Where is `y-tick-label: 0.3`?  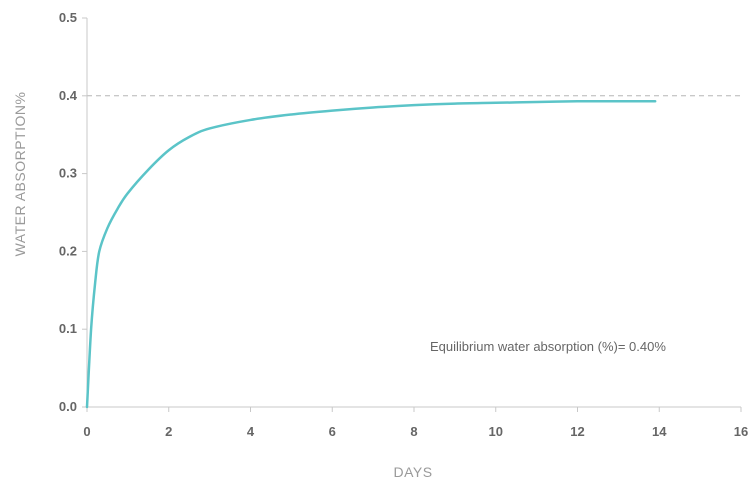
y-tick-label: 0.3 is located at coordinates (68, 173).